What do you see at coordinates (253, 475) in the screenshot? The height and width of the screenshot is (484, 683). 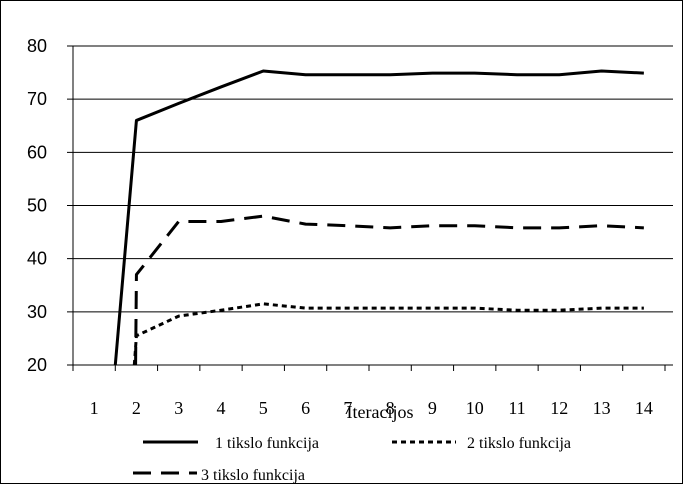 I see `legend-label: 3 tikslo funkcija` at bounding box center [253, 475].